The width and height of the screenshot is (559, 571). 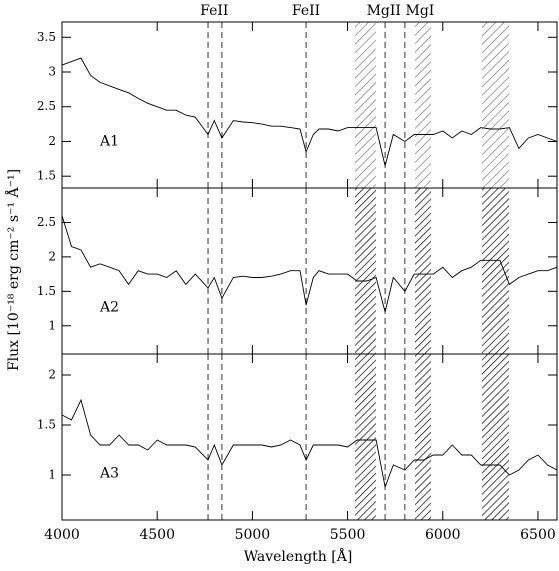 What do you see at coordinates (348, 535) in the screenshot?
I see `x-tick-label: 5500` at bounding box center [348, 535].